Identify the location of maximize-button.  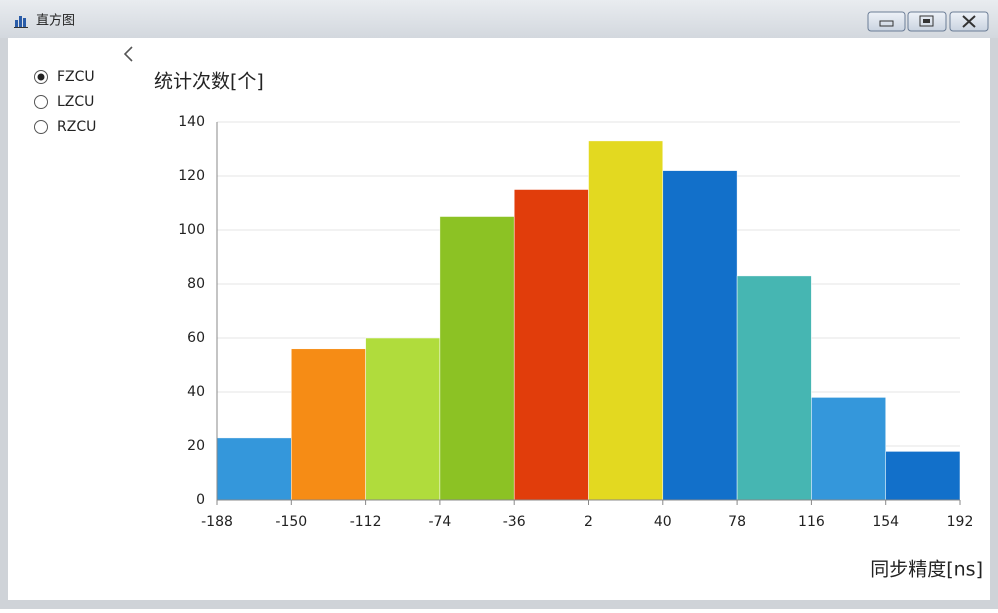
(927, 21).